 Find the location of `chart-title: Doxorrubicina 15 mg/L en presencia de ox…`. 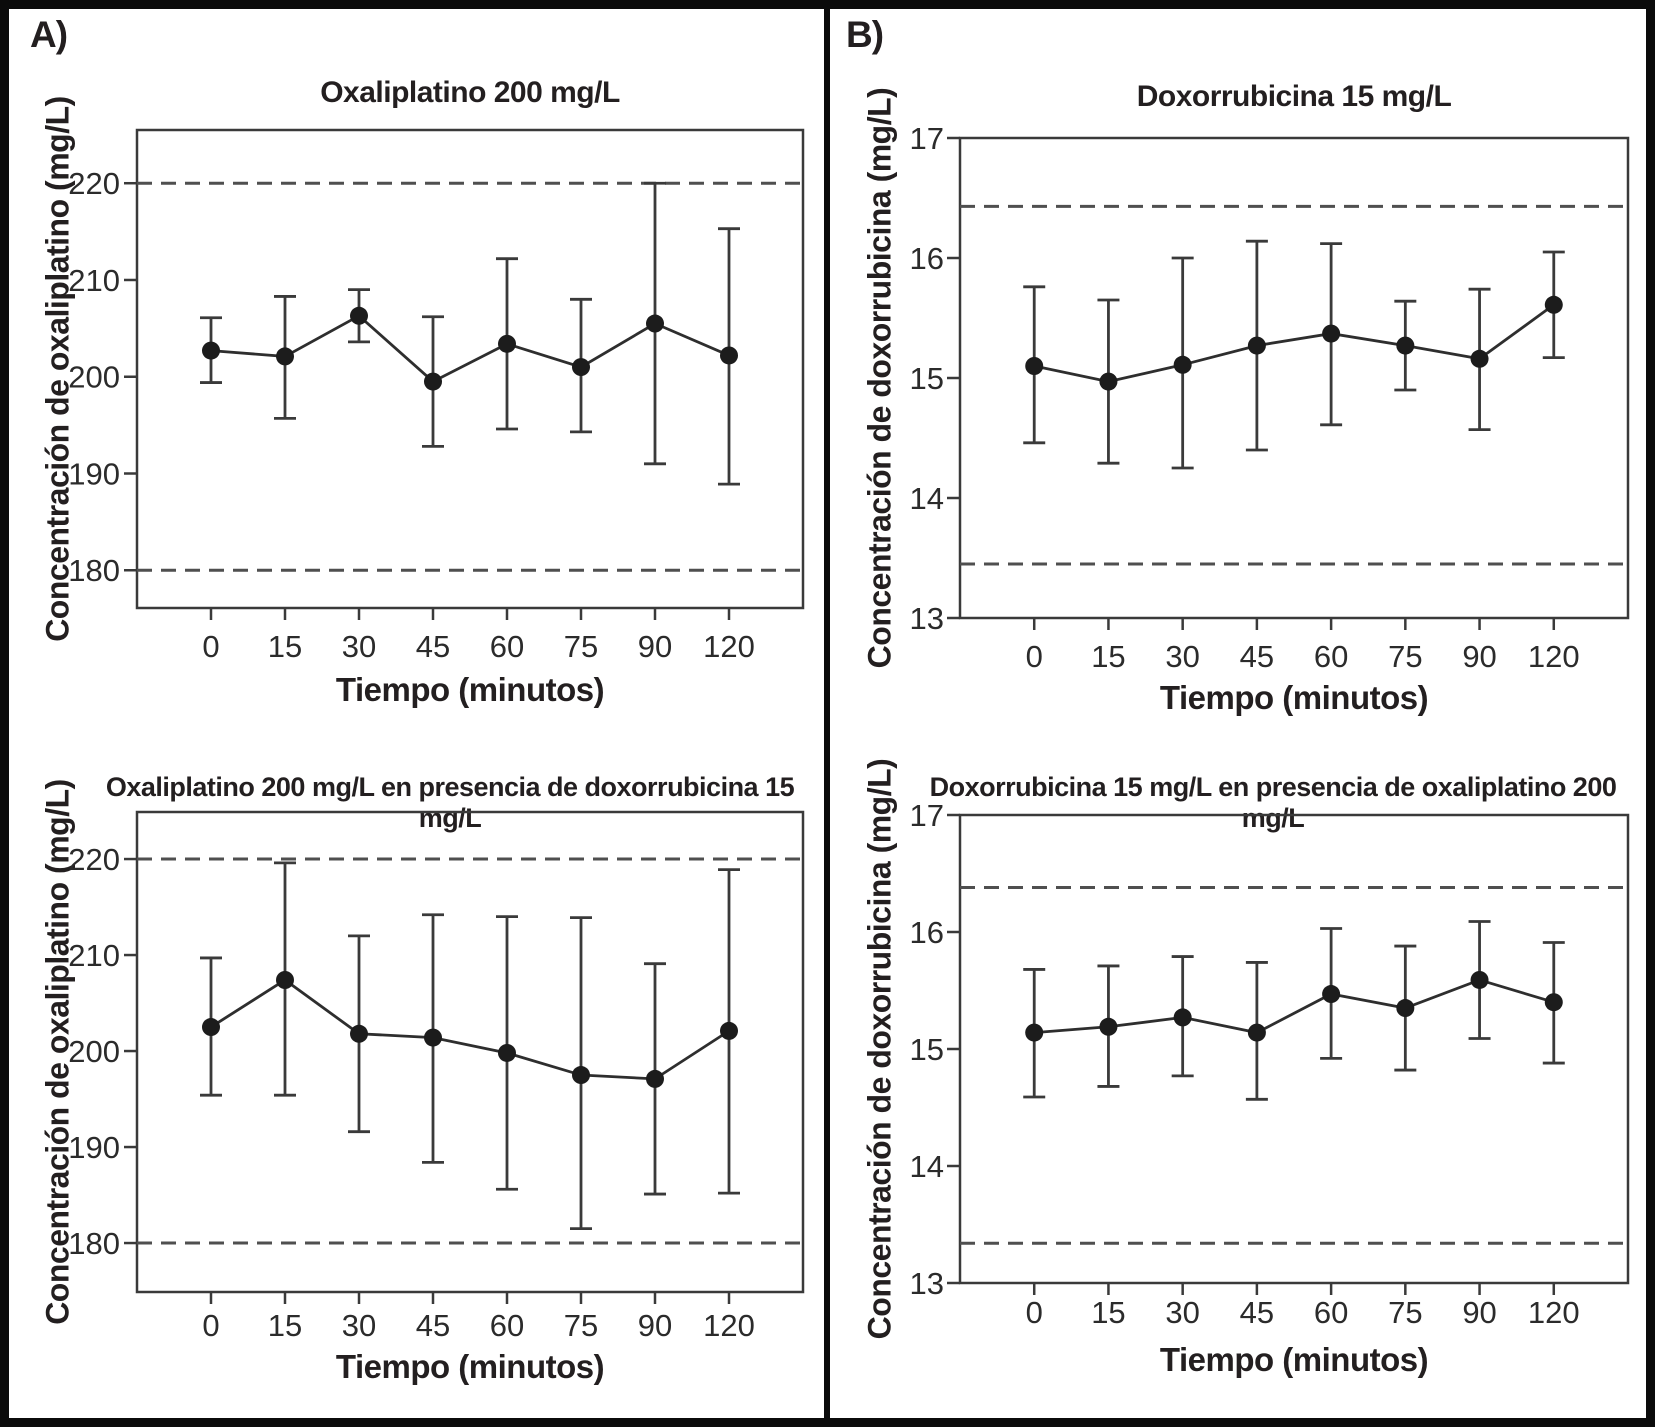

chart-title: Doxorrubicina 15 mg/L en presencia de ox… is located at coordinates (1273, 802).